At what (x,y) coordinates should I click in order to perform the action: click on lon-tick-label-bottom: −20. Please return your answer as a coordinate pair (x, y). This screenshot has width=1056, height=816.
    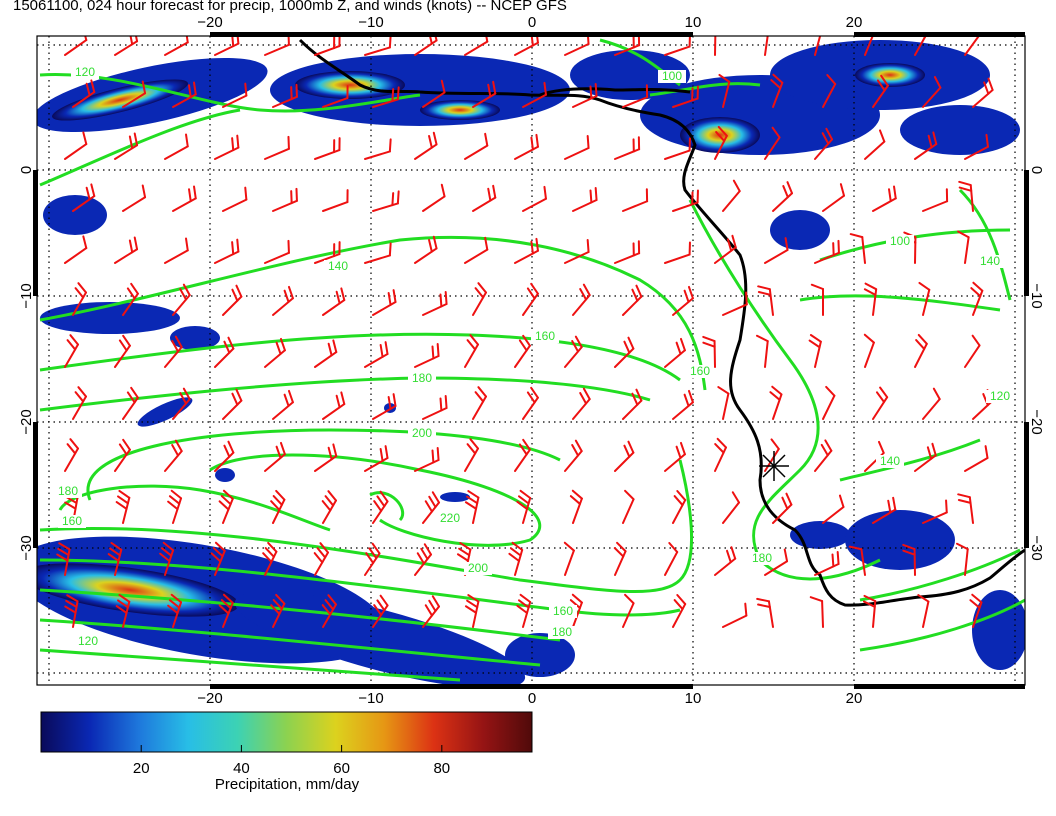
    Looking at the image, I should click on (209, 698).